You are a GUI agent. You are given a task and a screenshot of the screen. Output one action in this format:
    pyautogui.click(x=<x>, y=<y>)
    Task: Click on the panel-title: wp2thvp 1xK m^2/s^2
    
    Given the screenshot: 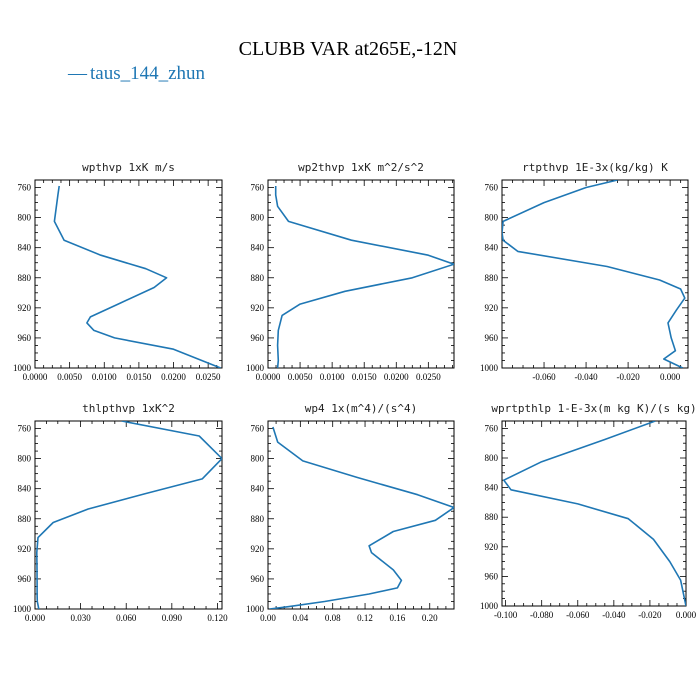 What is the action you would take?
    pyautogui.click(x=361, y=167)
    